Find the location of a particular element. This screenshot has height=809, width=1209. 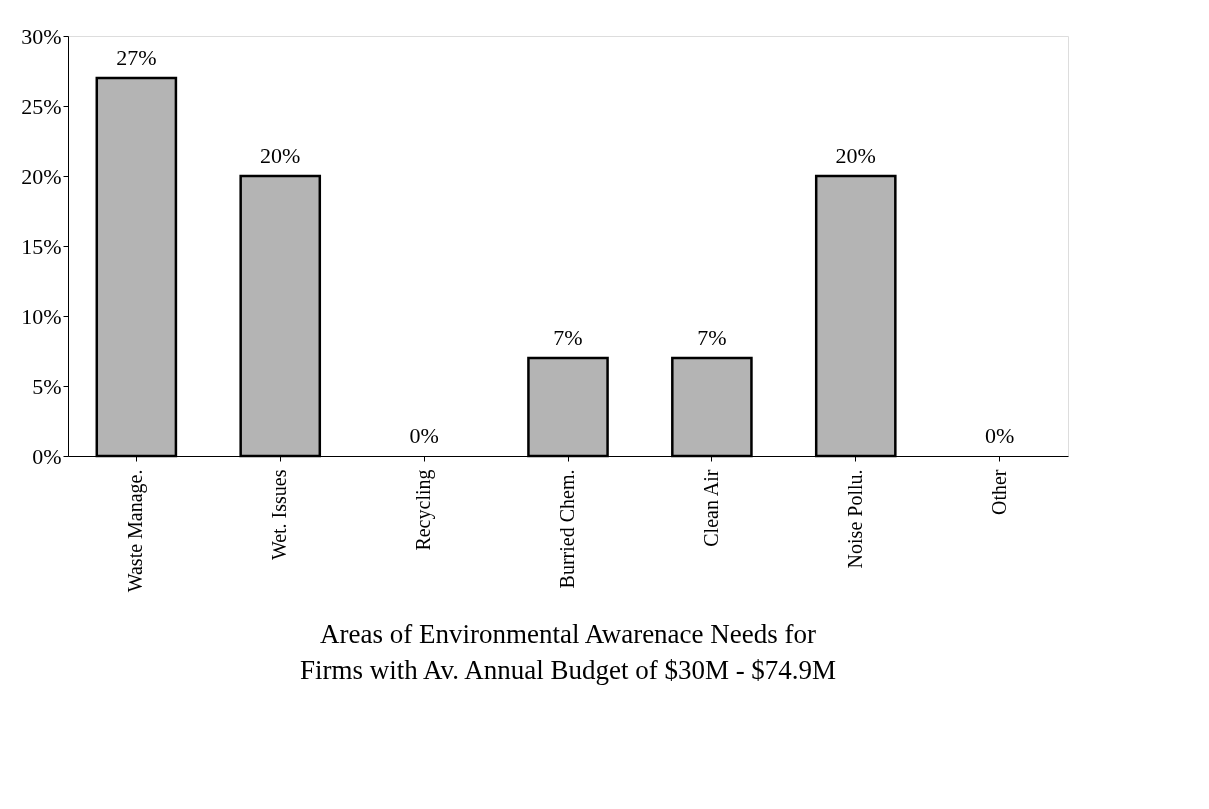

y-tick-label: 15% is located at coordinates (41, 246).